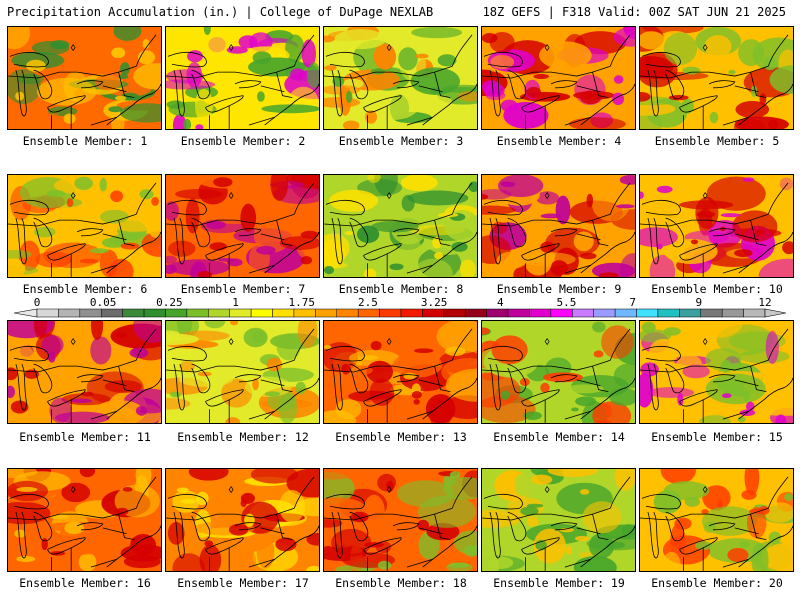  Describe the element at coordinates (400, 308) in the screenshot. I see `colorbar: 0 0.05 0.25 1 1.75 2.5 3.25 4 5.5 7 9 12` at that location.